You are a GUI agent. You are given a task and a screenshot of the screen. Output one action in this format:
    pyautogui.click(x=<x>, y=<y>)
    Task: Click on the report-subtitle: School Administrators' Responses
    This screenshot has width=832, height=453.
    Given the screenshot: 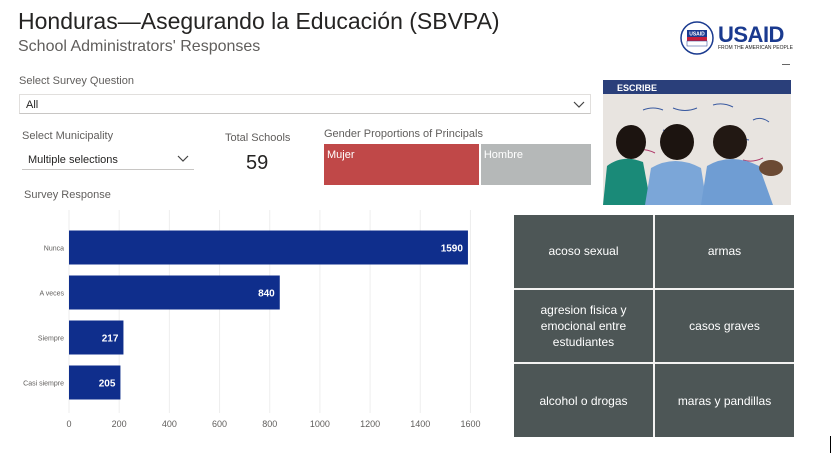 What is the action you would take?
    pyautogui.click(x=139, y=46)
    